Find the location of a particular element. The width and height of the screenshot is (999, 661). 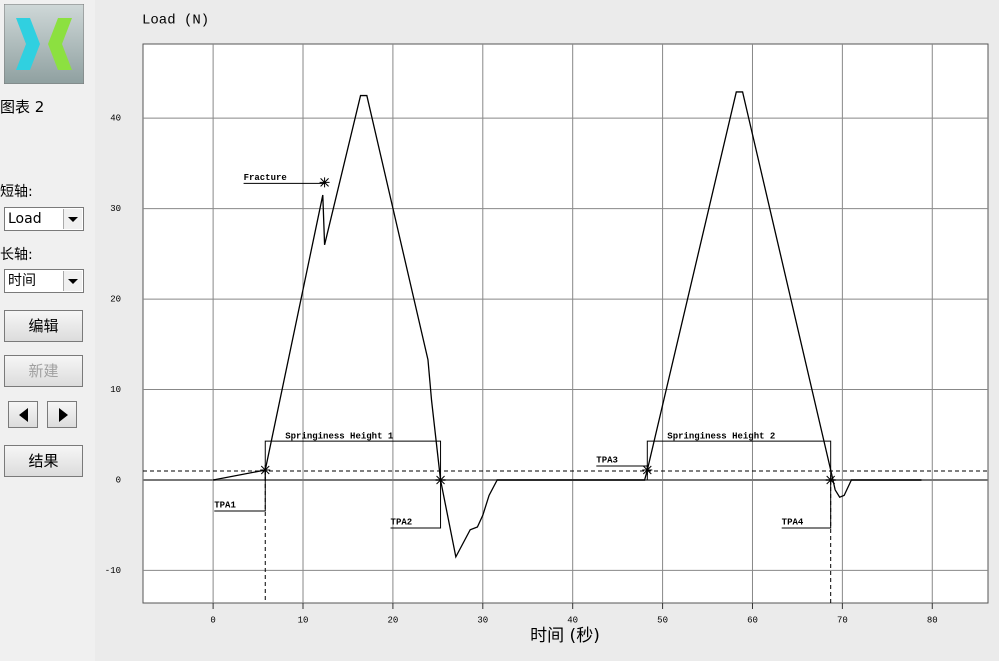

y-tick-label: 20 is located at coordinates (115, 299).